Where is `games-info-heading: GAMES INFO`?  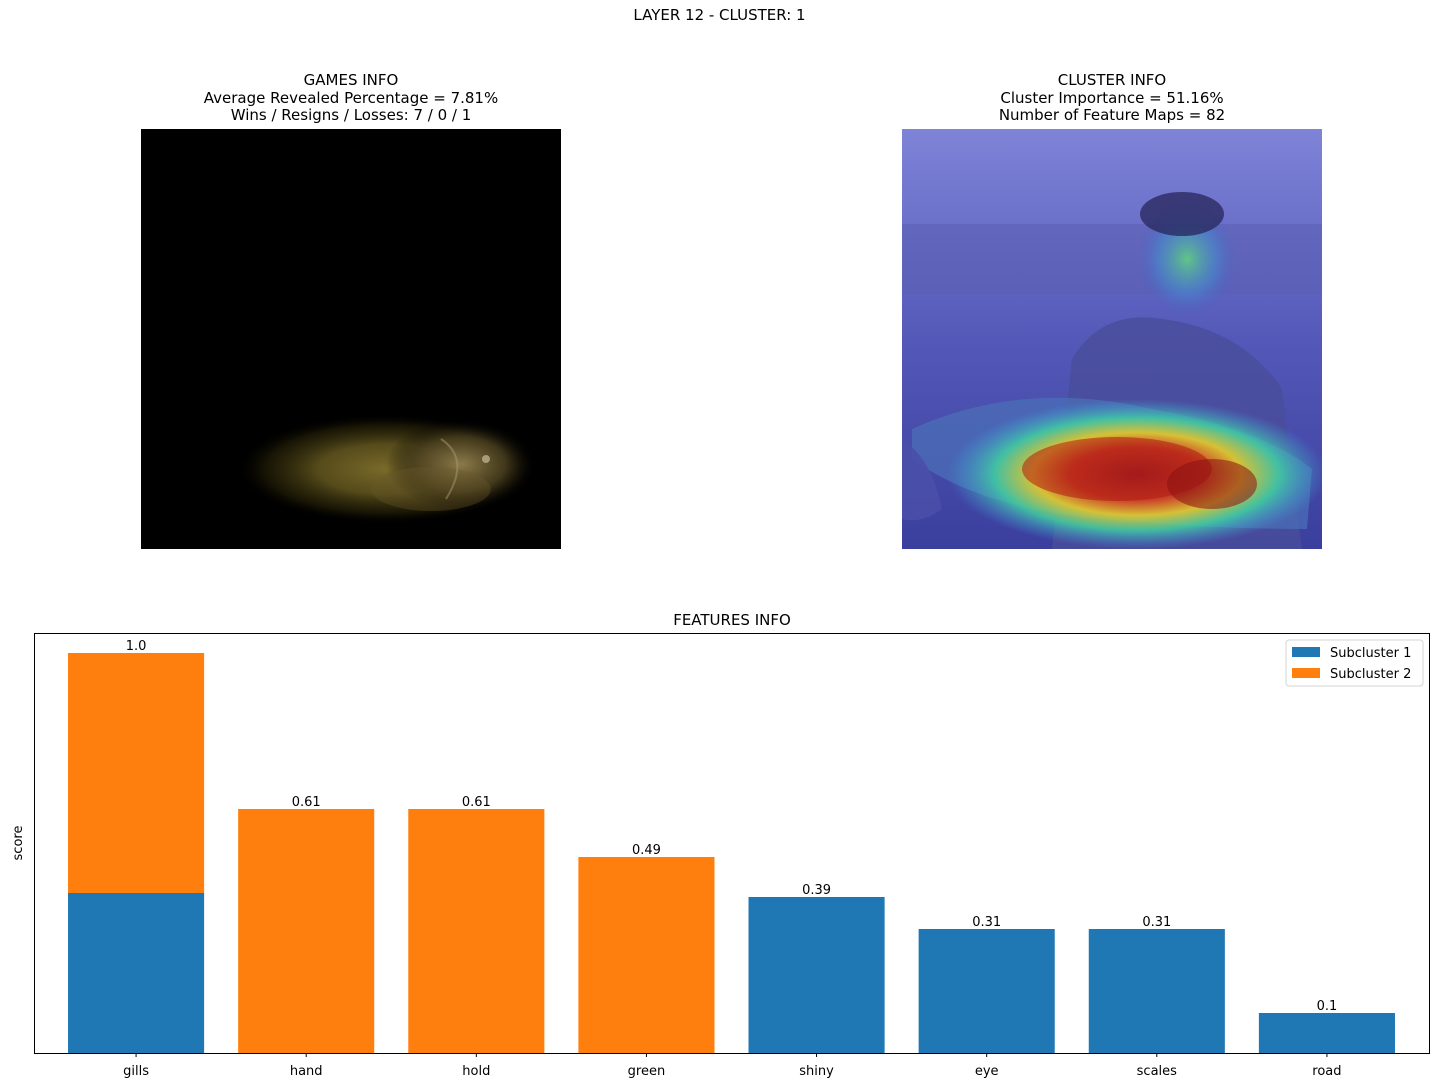 games-info-heading: GAMES INFO is located at coordinates (351, 80).